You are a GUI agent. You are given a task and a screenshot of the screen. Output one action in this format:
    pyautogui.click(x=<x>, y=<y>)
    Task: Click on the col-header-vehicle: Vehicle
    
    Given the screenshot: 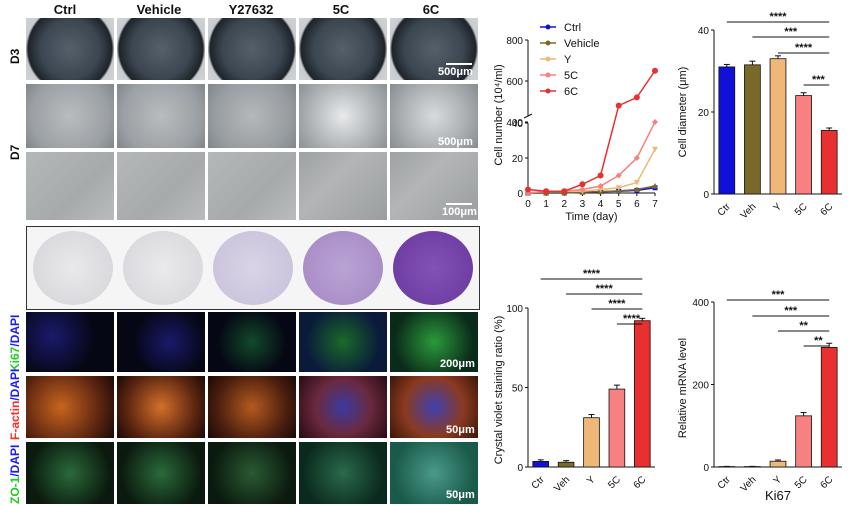 What is the action you would take?
    pyautogui.click(x=159, y=9)
    